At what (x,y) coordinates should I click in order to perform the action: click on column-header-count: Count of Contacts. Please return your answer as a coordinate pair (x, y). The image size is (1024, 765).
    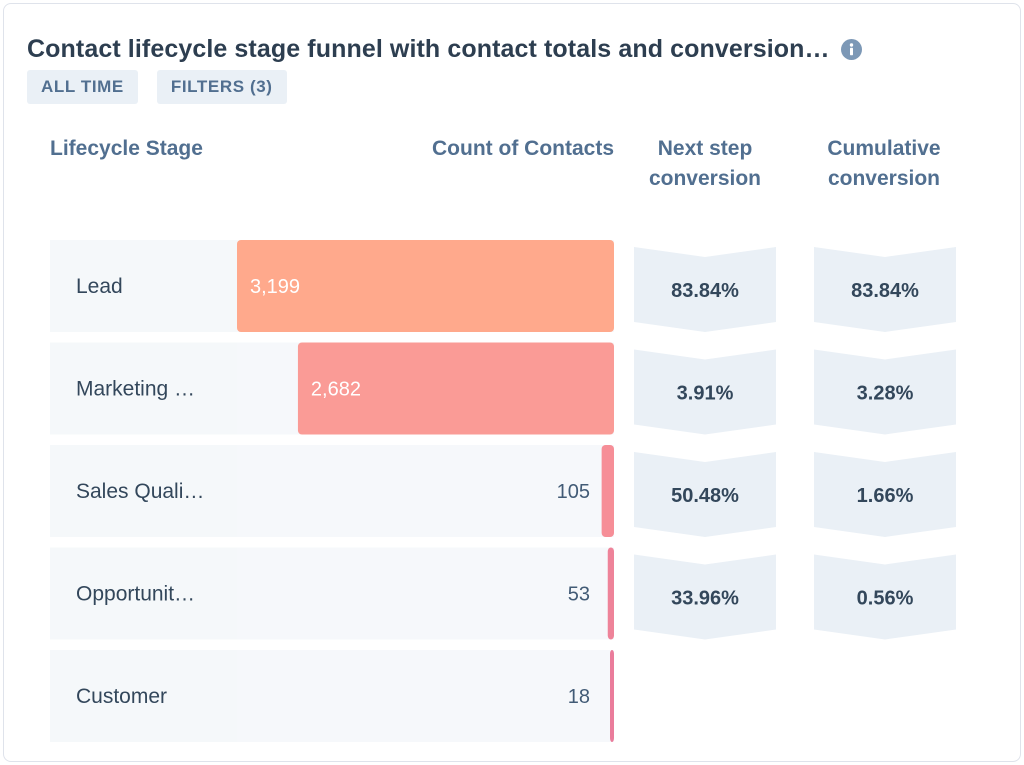
    Looking at the image, I should click on (523, 148).